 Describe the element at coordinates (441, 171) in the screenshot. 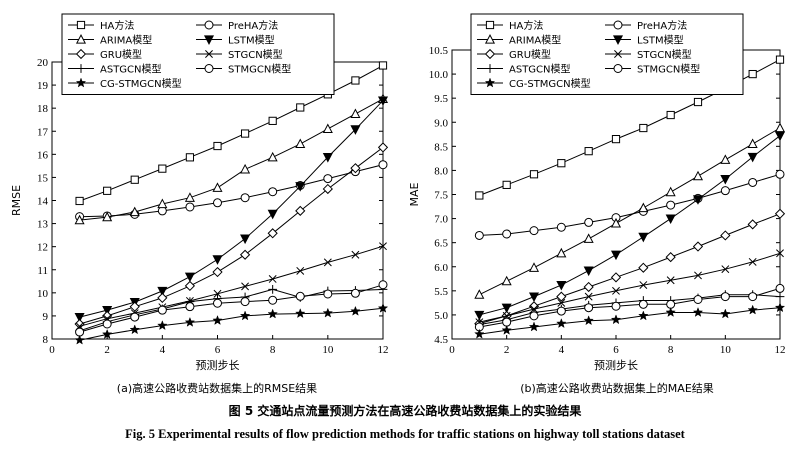

I see `mae-y-tick-label: 8.0` at that location.